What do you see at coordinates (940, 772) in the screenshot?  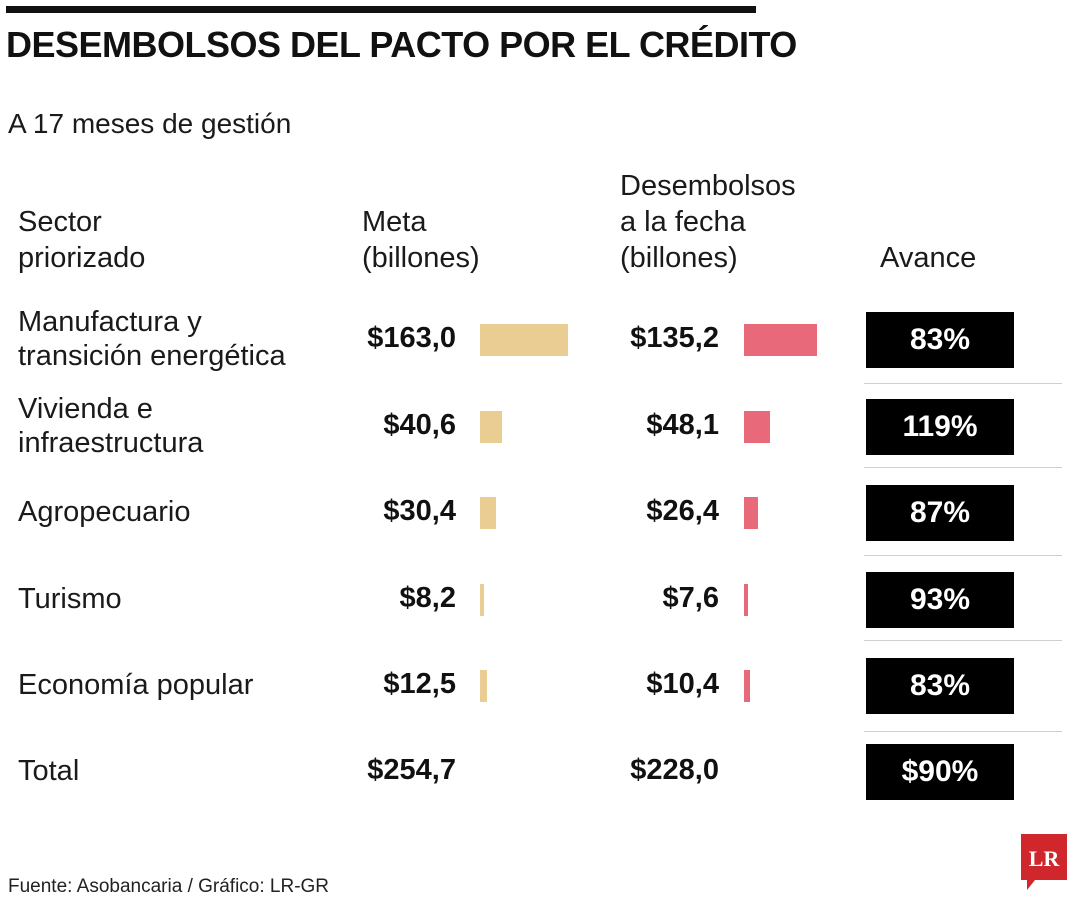 I see `total-avance-badge: $90%` at bounding box center [940, 772].